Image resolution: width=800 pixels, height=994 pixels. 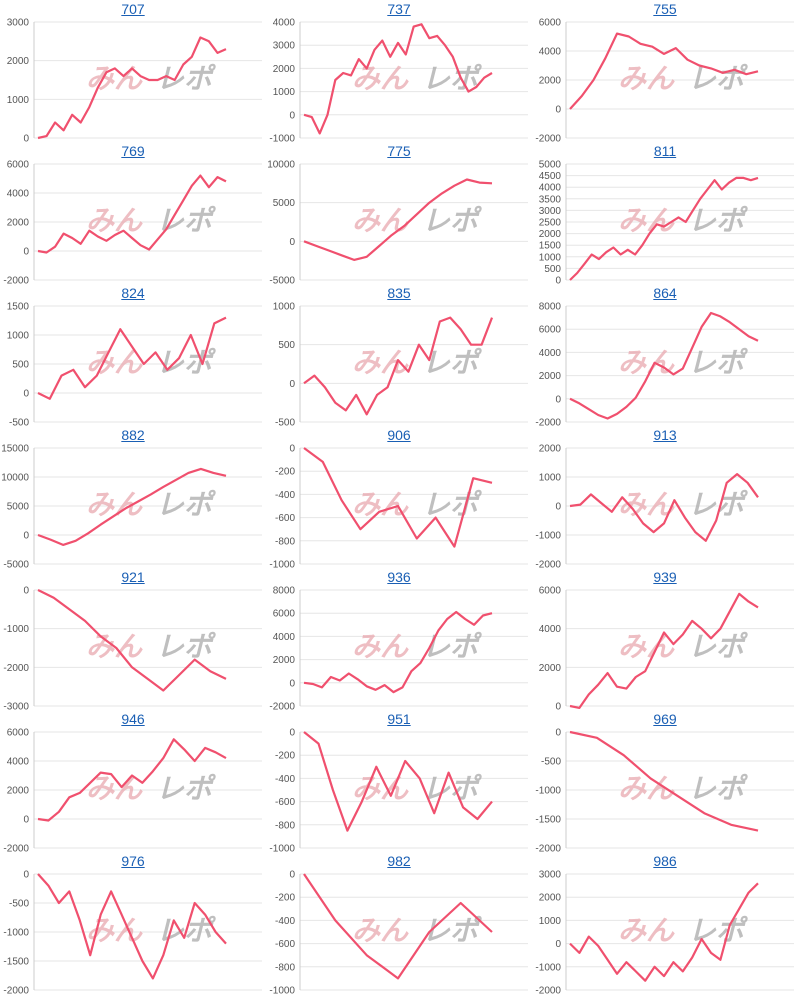 I want to click on chart-panel: -2000 -1000 0 1000 2000 3000 みん レポ 986, so click(x=665, y=923).